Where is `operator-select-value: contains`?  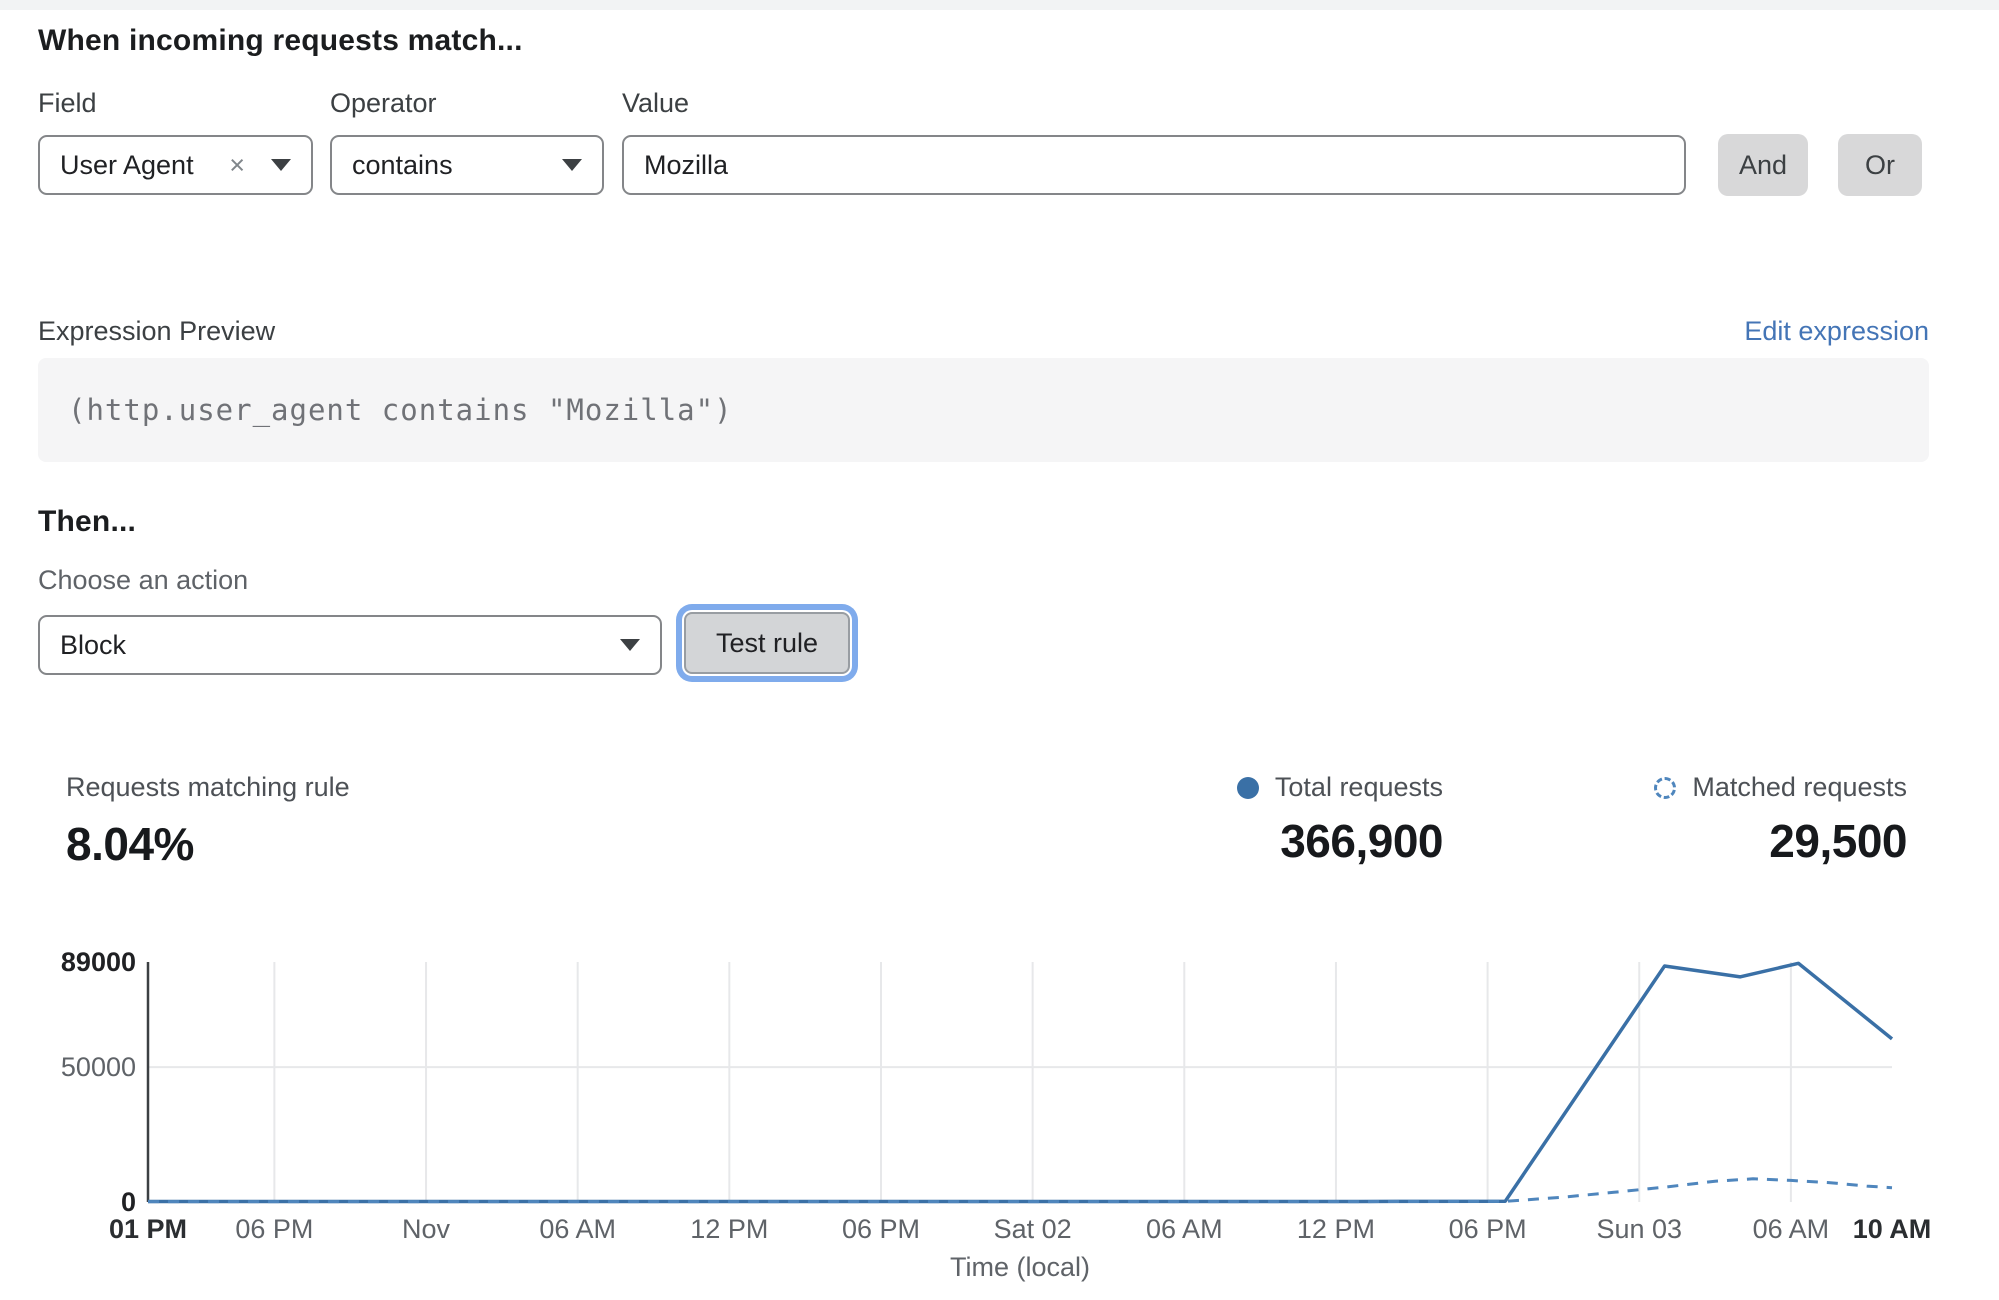
operator-select-value: contains is located at coordinates (402, 164).